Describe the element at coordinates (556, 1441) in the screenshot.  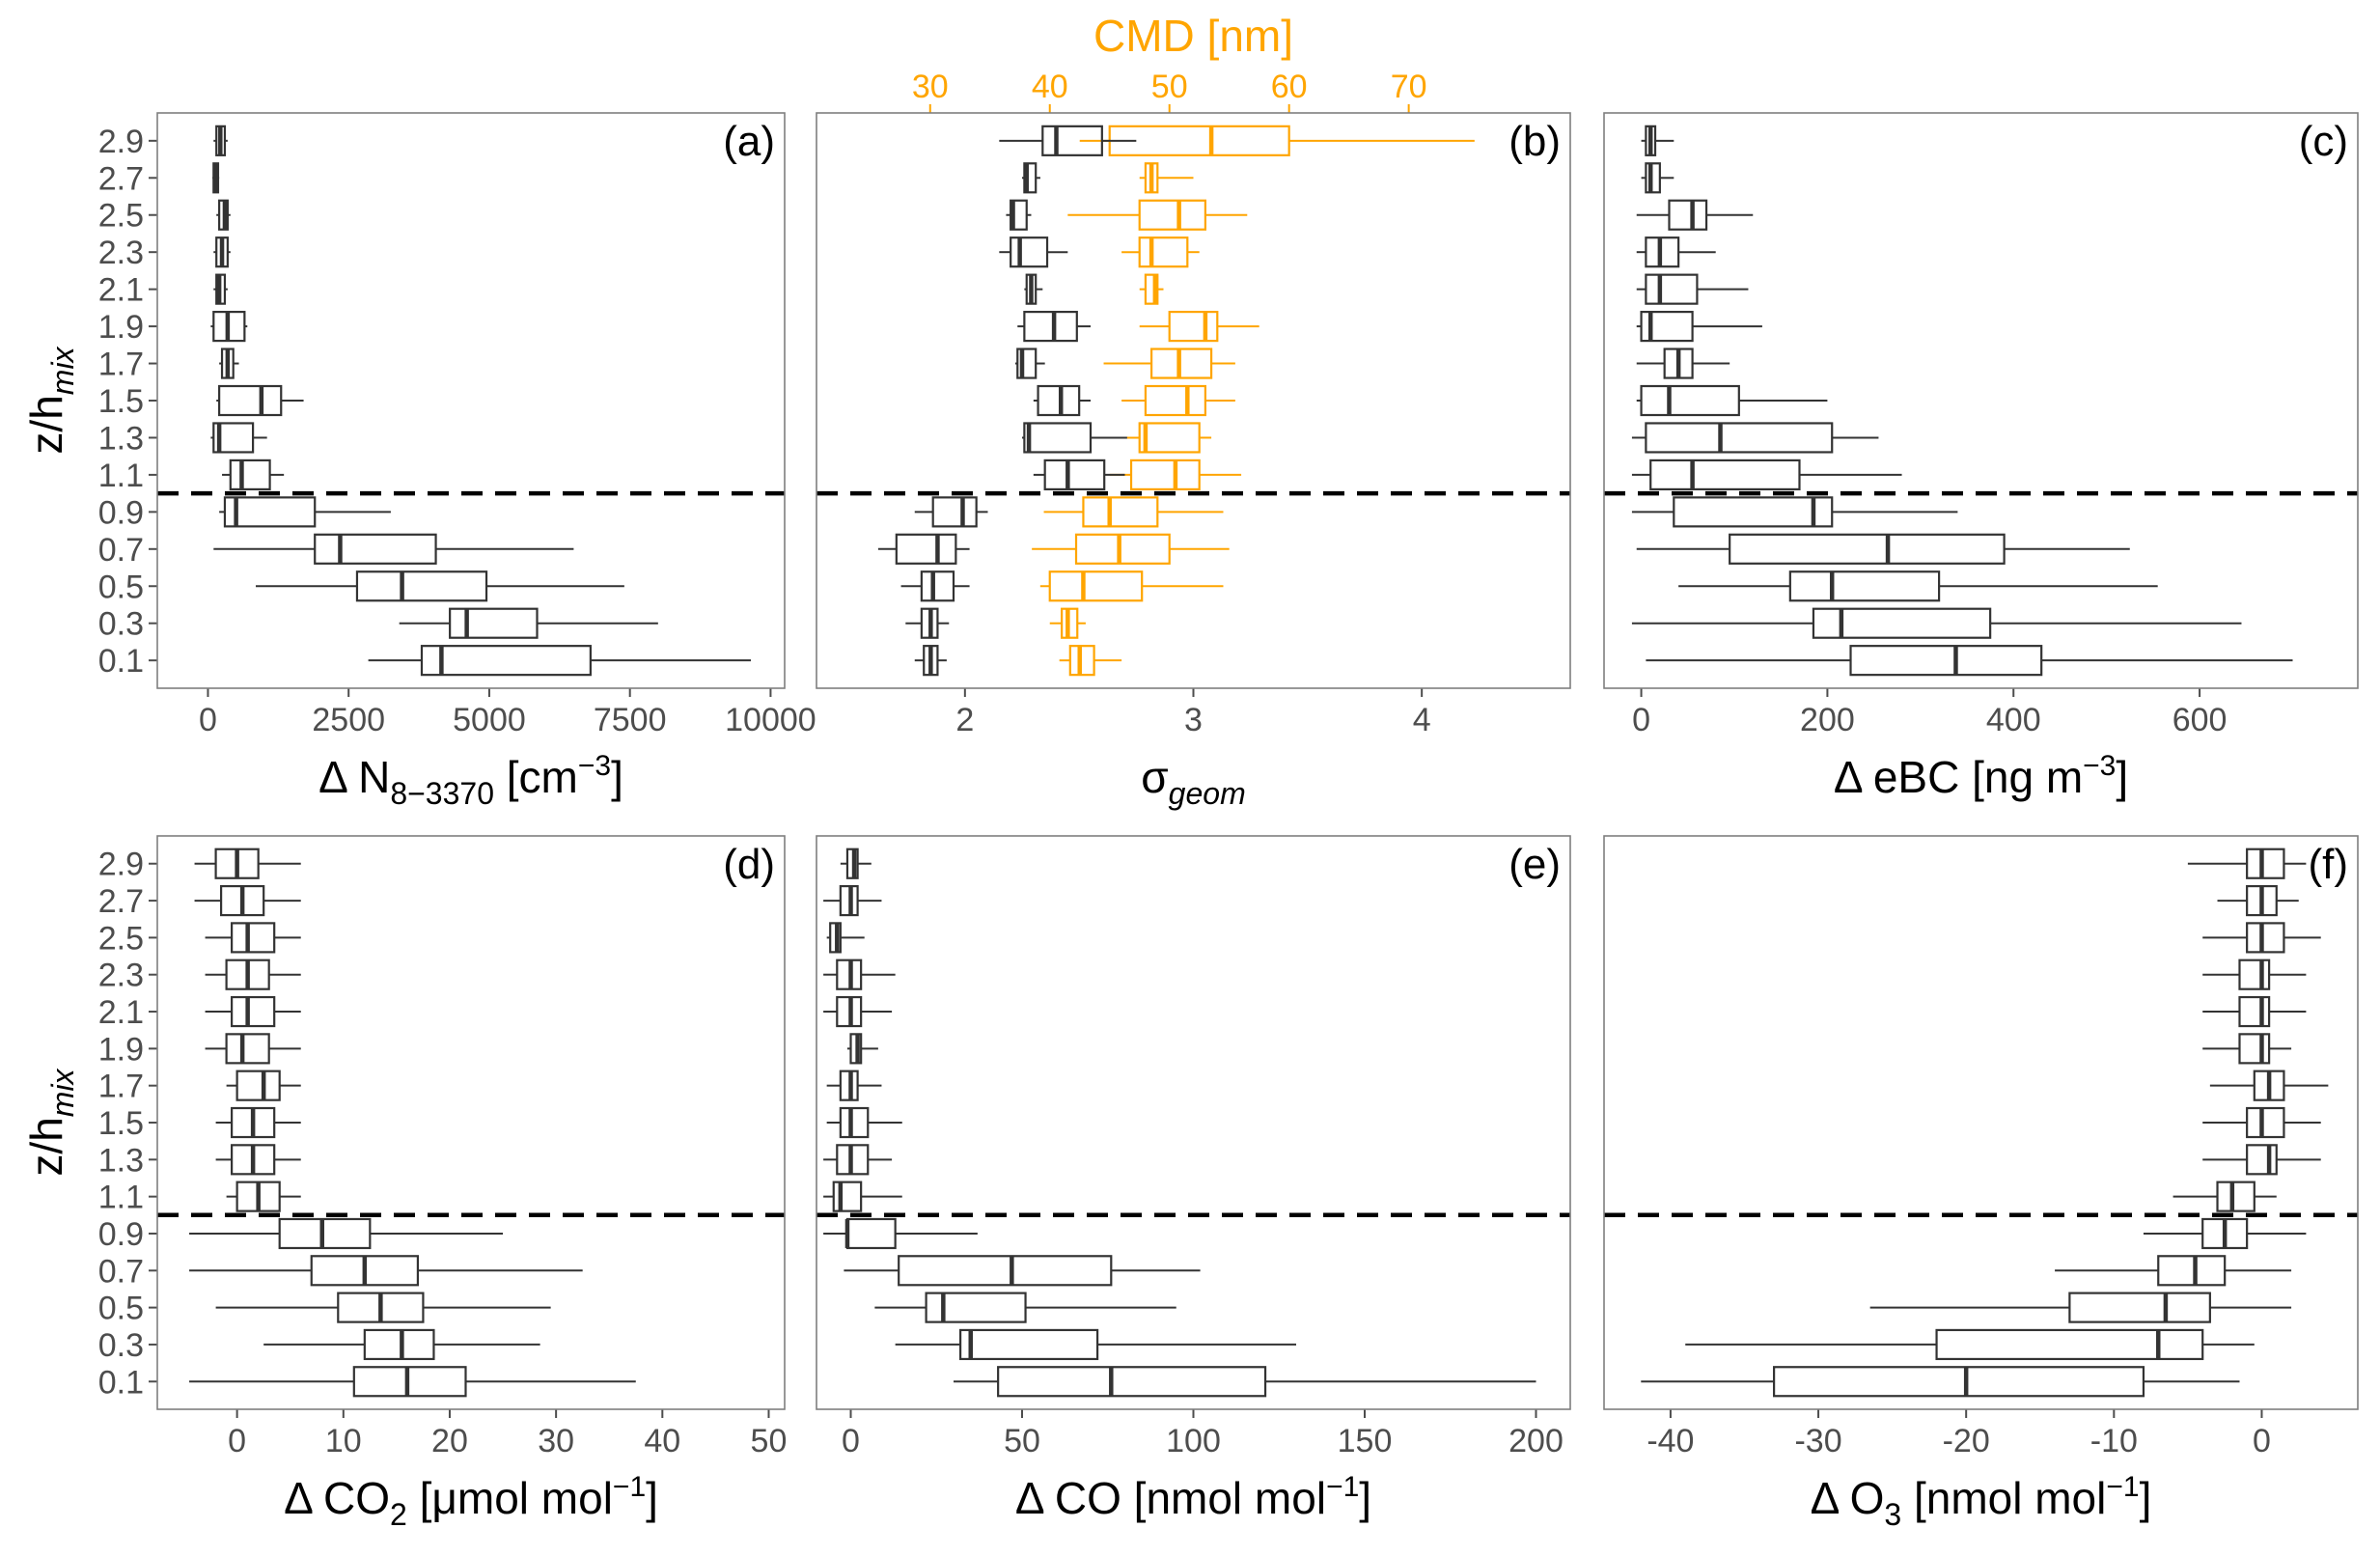
I see `x-tick-label: 30` at that location.